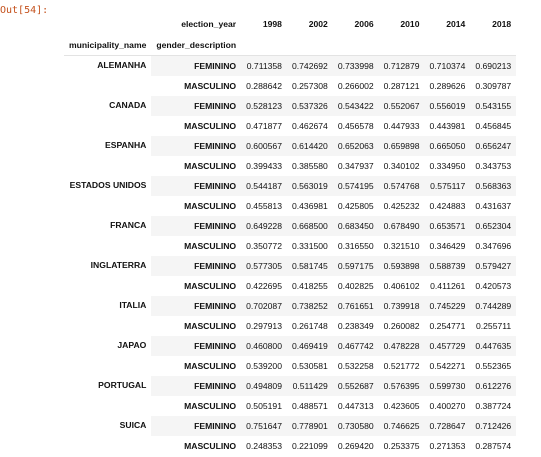  What do you see at coordinates (448, 186) in the screenshot?
I see `table-cell: 0.575117` at bounding box center [448, 186].